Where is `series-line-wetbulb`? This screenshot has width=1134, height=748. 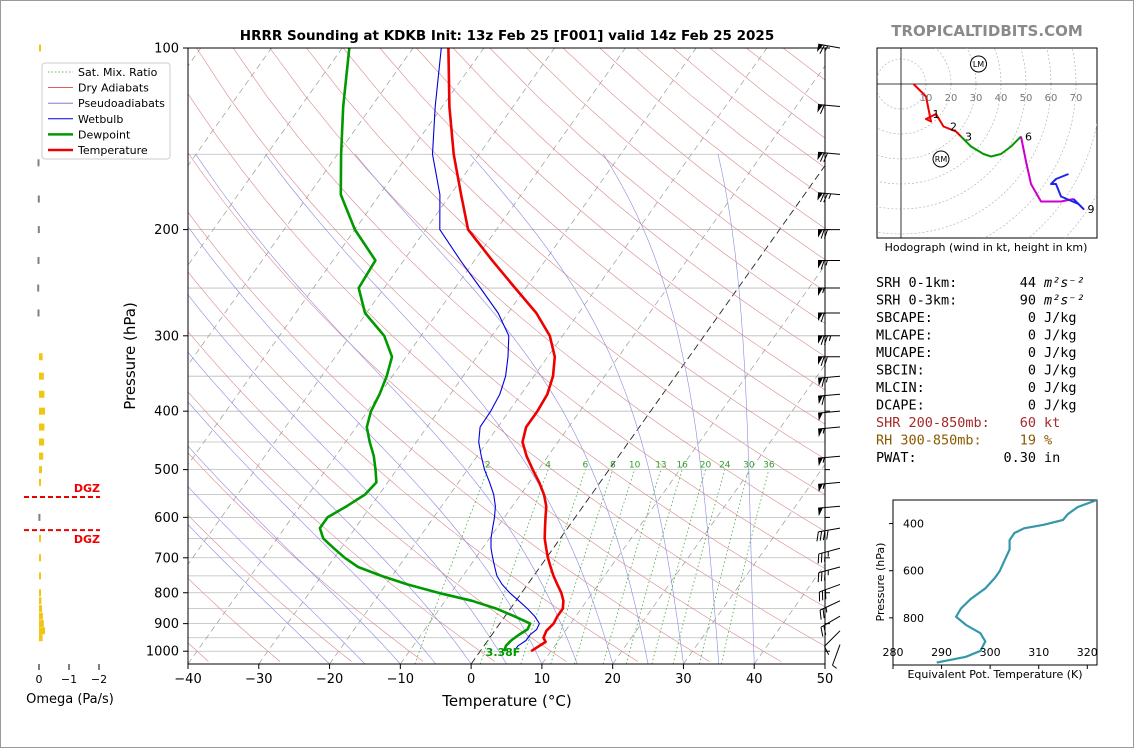
series-line-wetbulb is located at coordinates (485, 350).